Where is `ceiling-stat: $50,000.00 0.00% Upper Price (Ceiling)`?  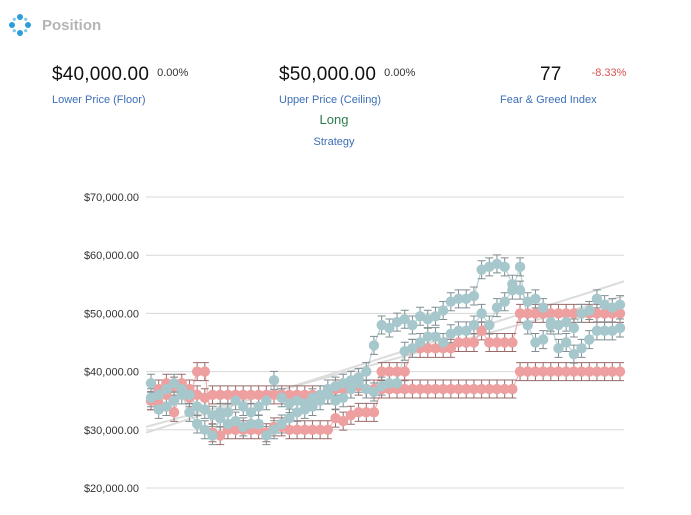 ceiling-stat: $50,000.00 0.00% Upper Price (Ceiling) is located at coordinates (347, 85).